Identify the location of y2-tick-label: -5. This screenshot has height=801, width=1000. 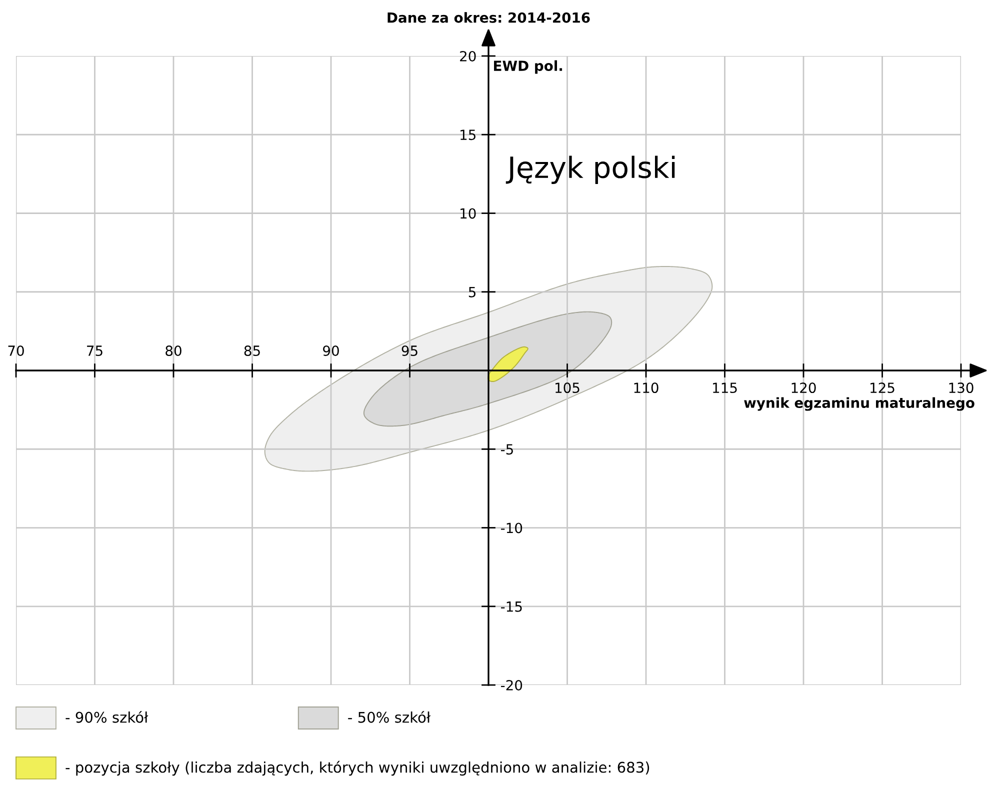
(506, 449).